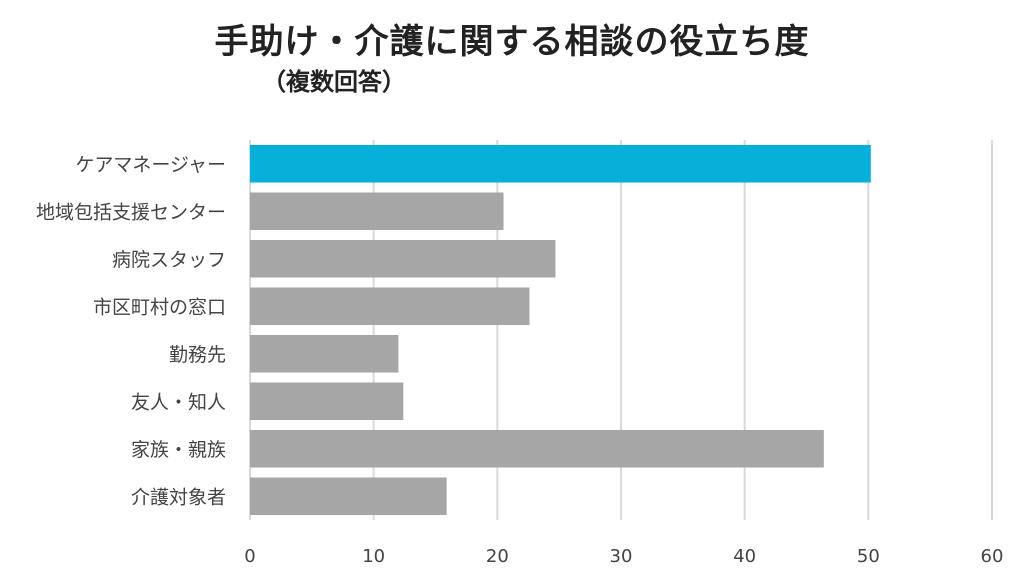 This screenshot has height=582, width=1024. Describe the element at coordinates (249, 556) in the screenshot. I see `x-tick-label: 0` at that location.